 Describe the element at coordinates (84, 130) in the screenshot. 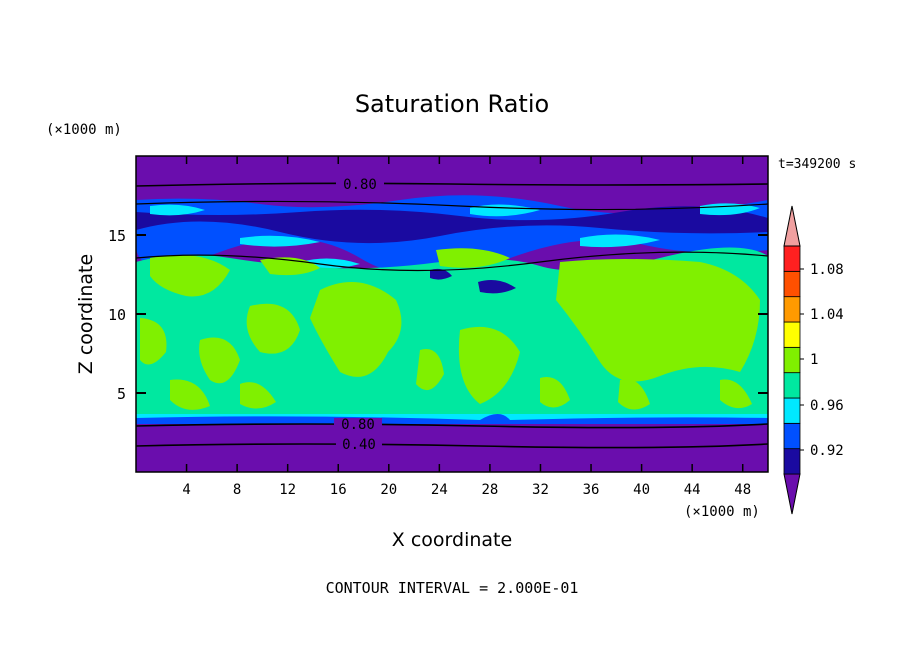

I see `y-unit-label: (×1000 m)` at that location.